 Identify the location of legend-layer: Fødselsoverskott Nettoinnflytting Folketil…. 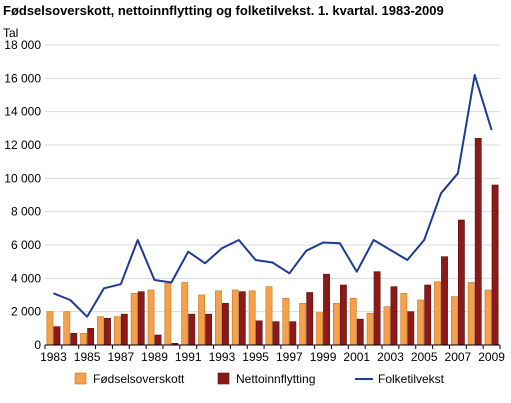
(259, 379).